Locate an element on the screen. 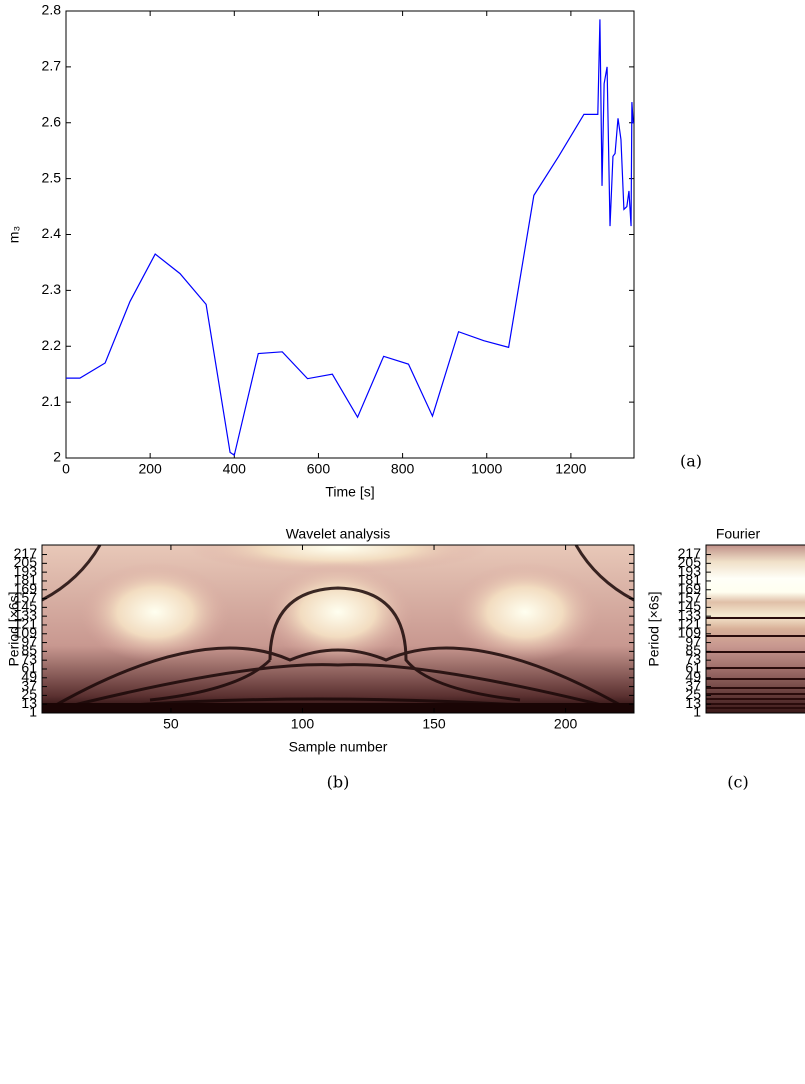 Image resolution: width=805 pixels, height=1084 pixels. x-tick-label: 1000 is located at coordinates (486, 469).